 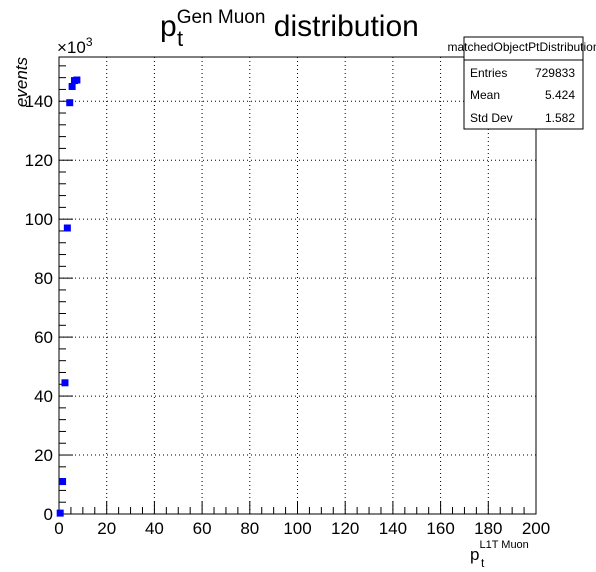 I want to click on stats-stddev-value: 1.582, so click(x=560, y=118).